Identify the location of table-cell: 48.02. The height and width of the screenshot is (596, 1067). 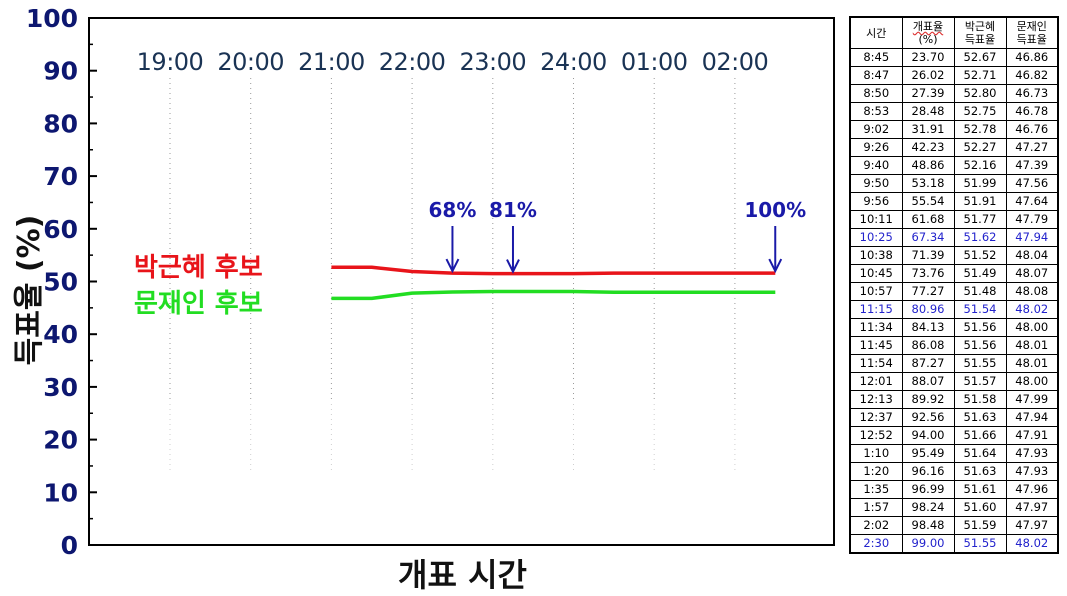
(1032, 309).